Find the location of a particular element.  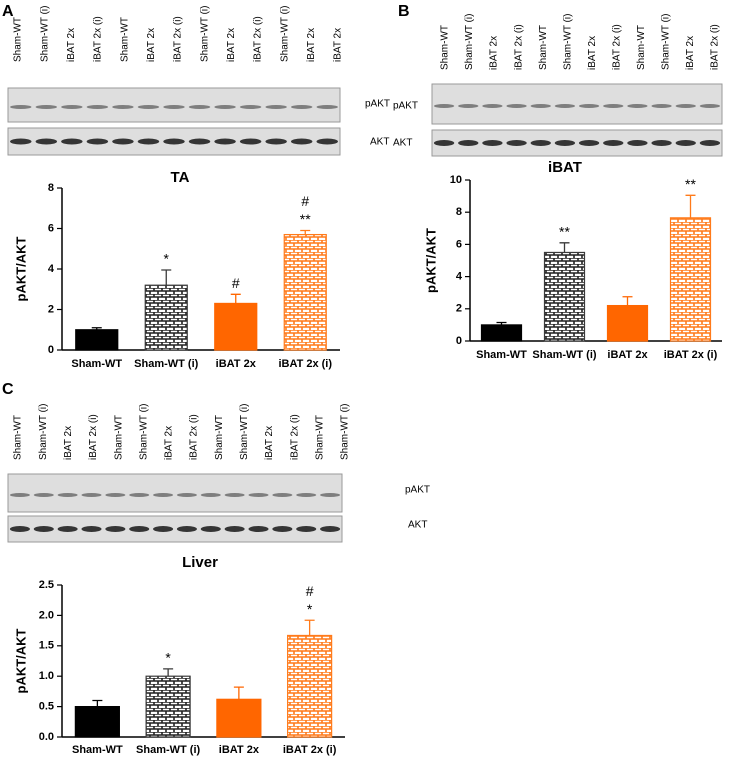

chart-title: Liver is located at coordinates (200, 562).